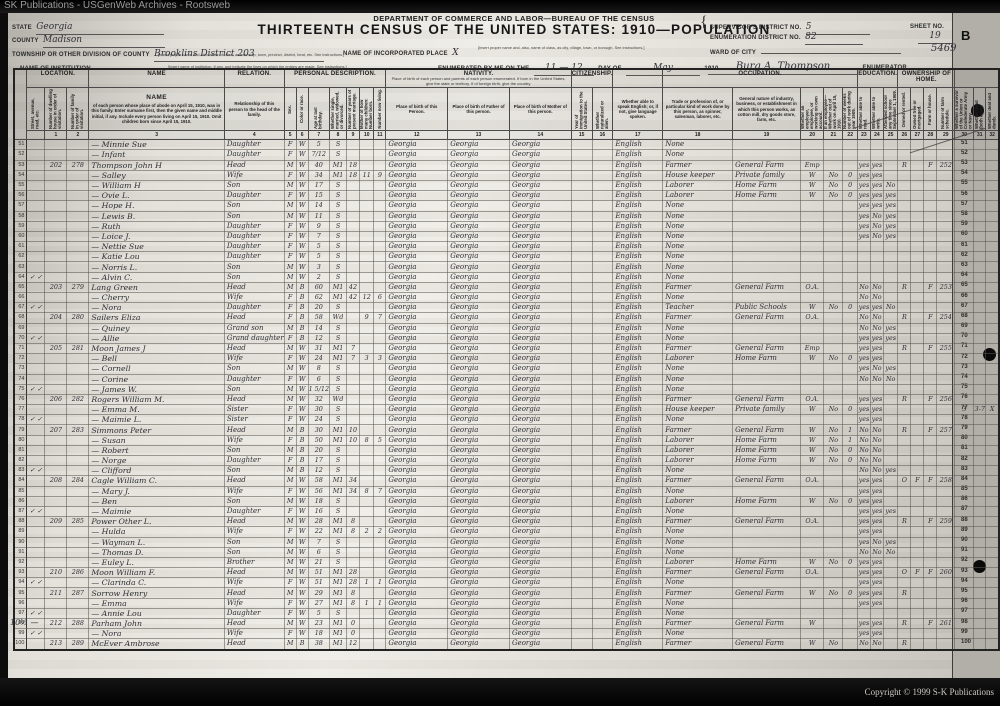 This screenshot has width=1000, height=706. I want to click on cell: Son, so click(254, 216).